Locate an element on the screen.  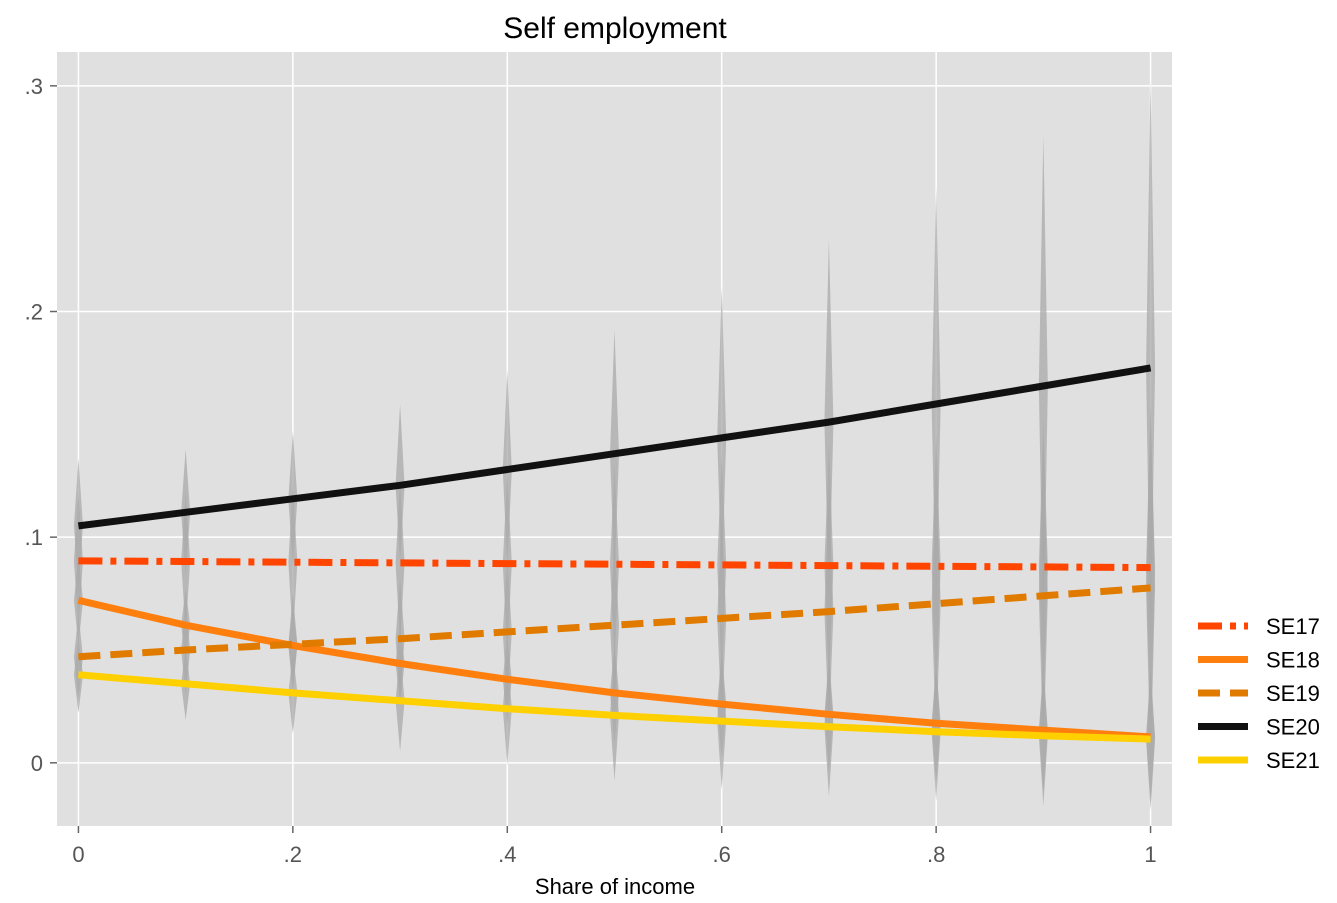
x-tick-label: .2 is located at coordinates (293, 854).